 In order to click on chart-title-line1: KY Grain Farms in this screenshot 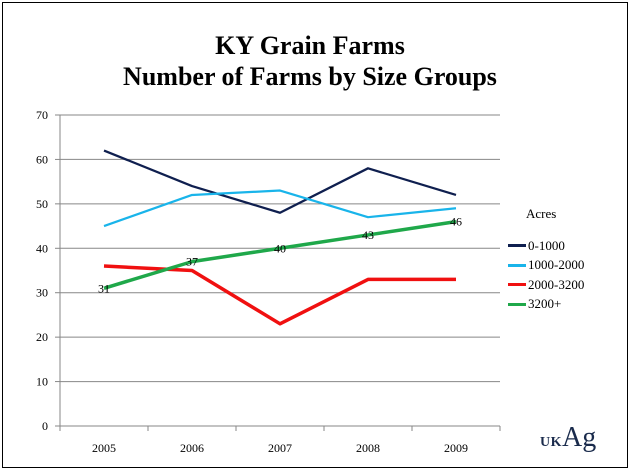, I will do `click(310, 45)`.